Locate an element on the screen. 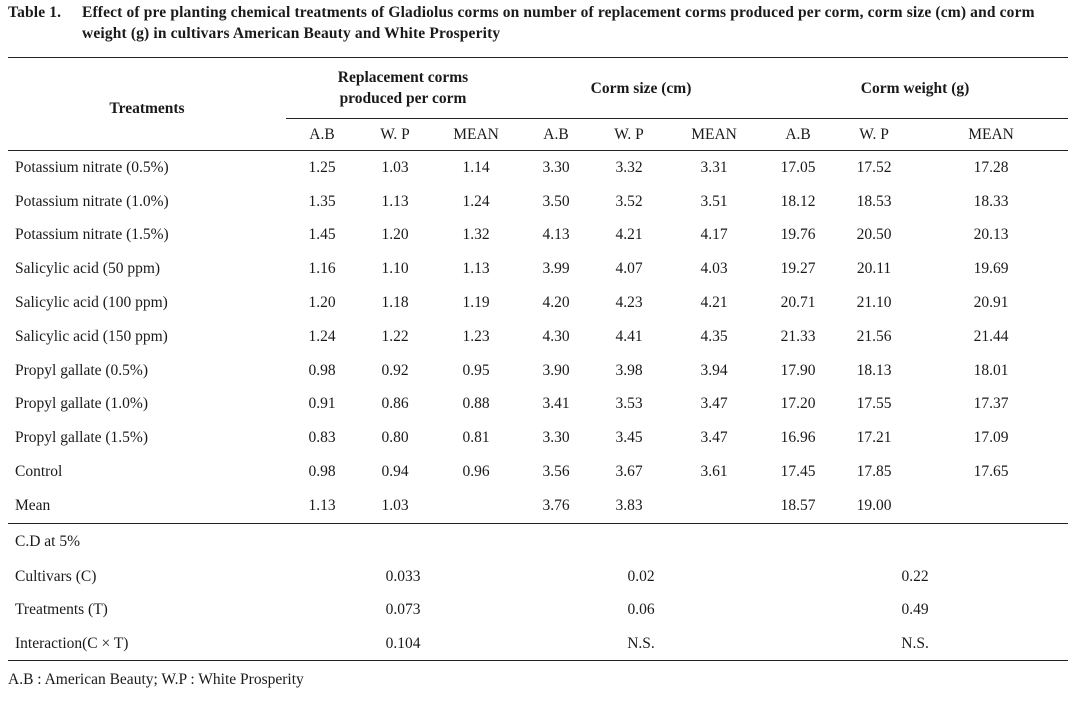 This screenshot has height=701, width=1079. value-cell: 1.18 is located at coordinates (395, 303).